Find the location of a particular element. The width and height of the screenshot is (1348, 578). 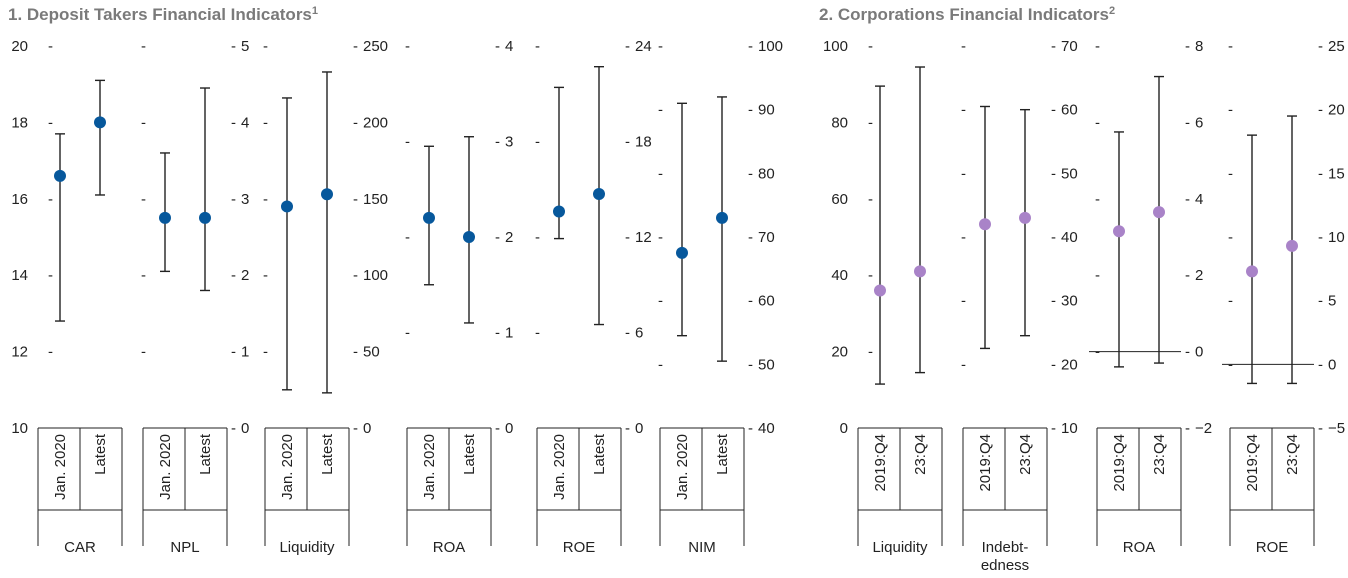

p1-roe-period-label: Jan. 2020 is located at coordinates (559, 467).